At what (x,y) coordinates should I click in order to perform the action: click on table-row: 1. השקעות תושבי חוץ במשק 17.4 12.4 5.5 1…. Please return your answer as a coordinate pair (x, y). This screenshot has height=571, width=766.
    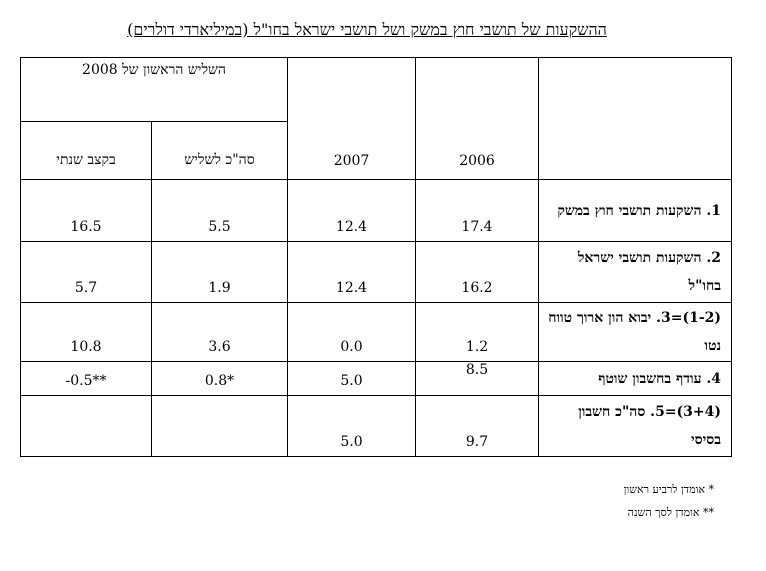
    Looking at the image, I should click on (376, 210).